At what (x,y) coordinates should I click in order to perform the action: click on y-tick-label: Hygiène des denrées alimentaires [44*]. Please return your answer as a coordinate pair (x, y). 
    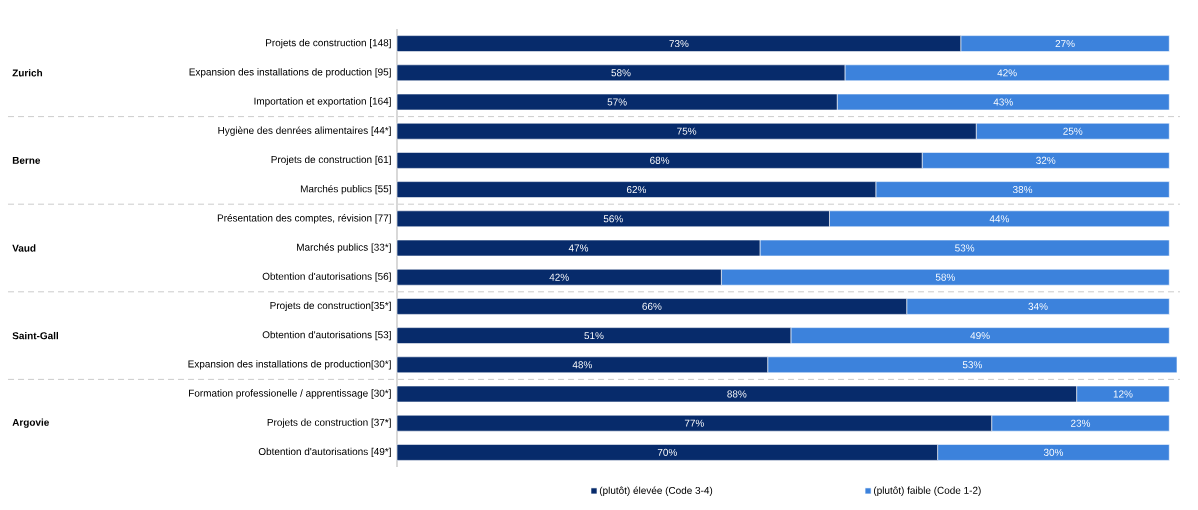
    Looking at the image, I should click on (304, 131).